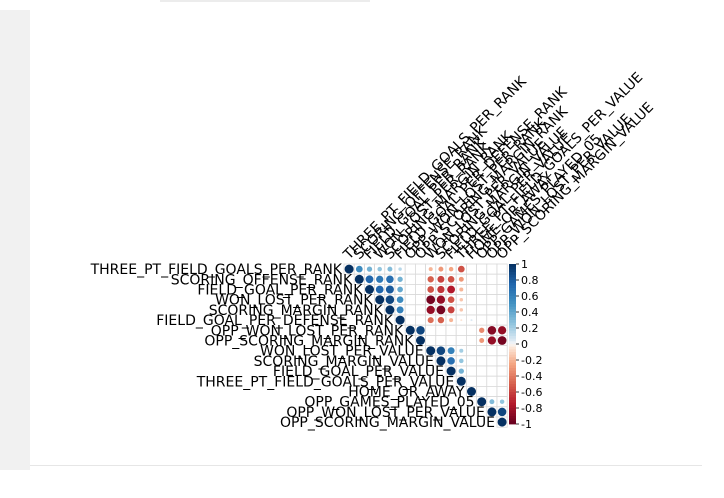 This screenshot has height=498, width=724. Describe the element at coordinates (280, 291) in the screenshot. I see `row-label: FIELD_GOAL_PER_RANK` at that location.